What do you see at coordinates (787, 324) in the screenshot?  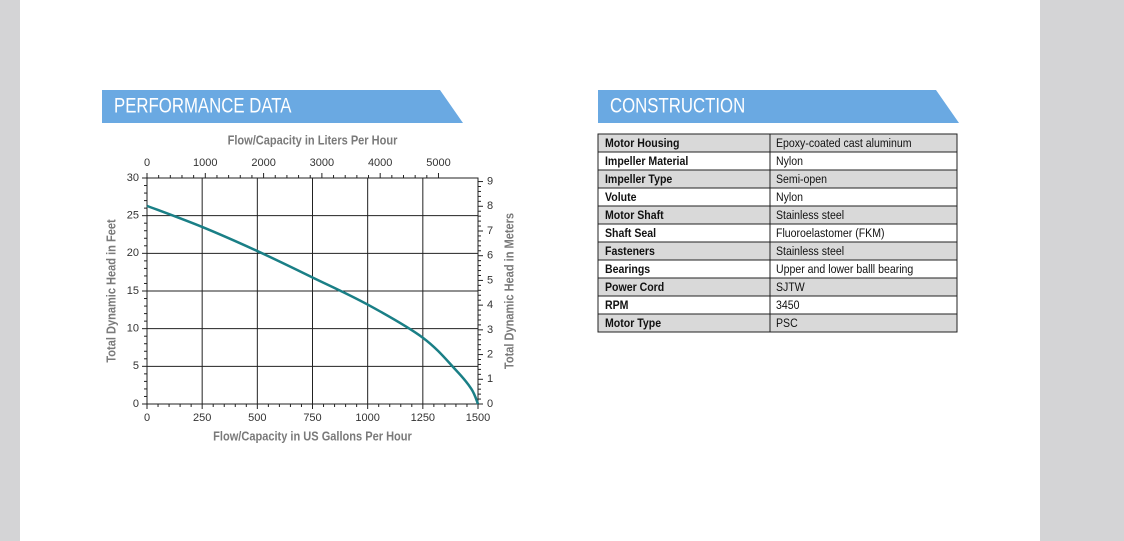 I see `row-value: PSC` at bounding box center [787, 324].